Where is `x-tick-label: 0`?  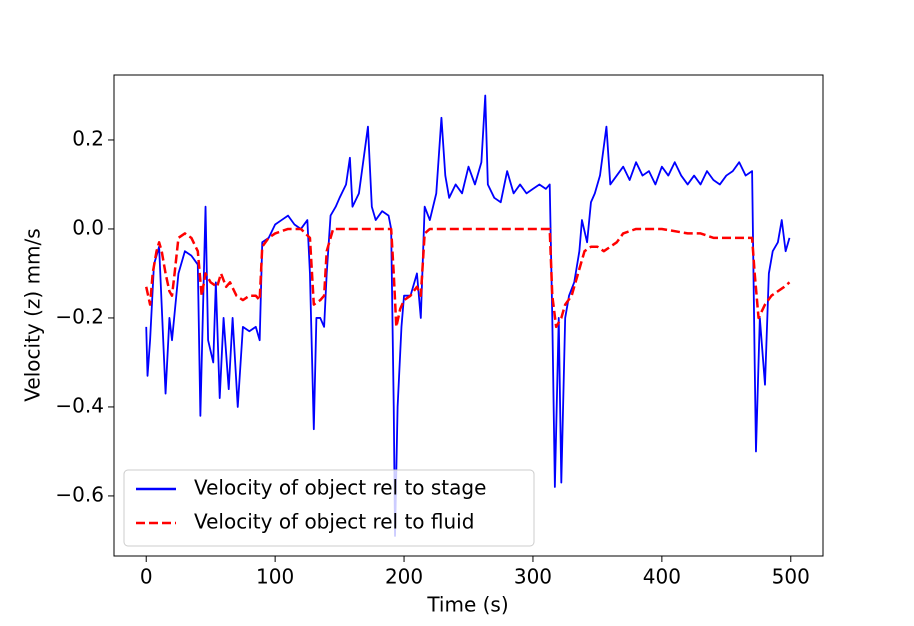 x-tick-label: 0 is located at coordinates (146, 577).